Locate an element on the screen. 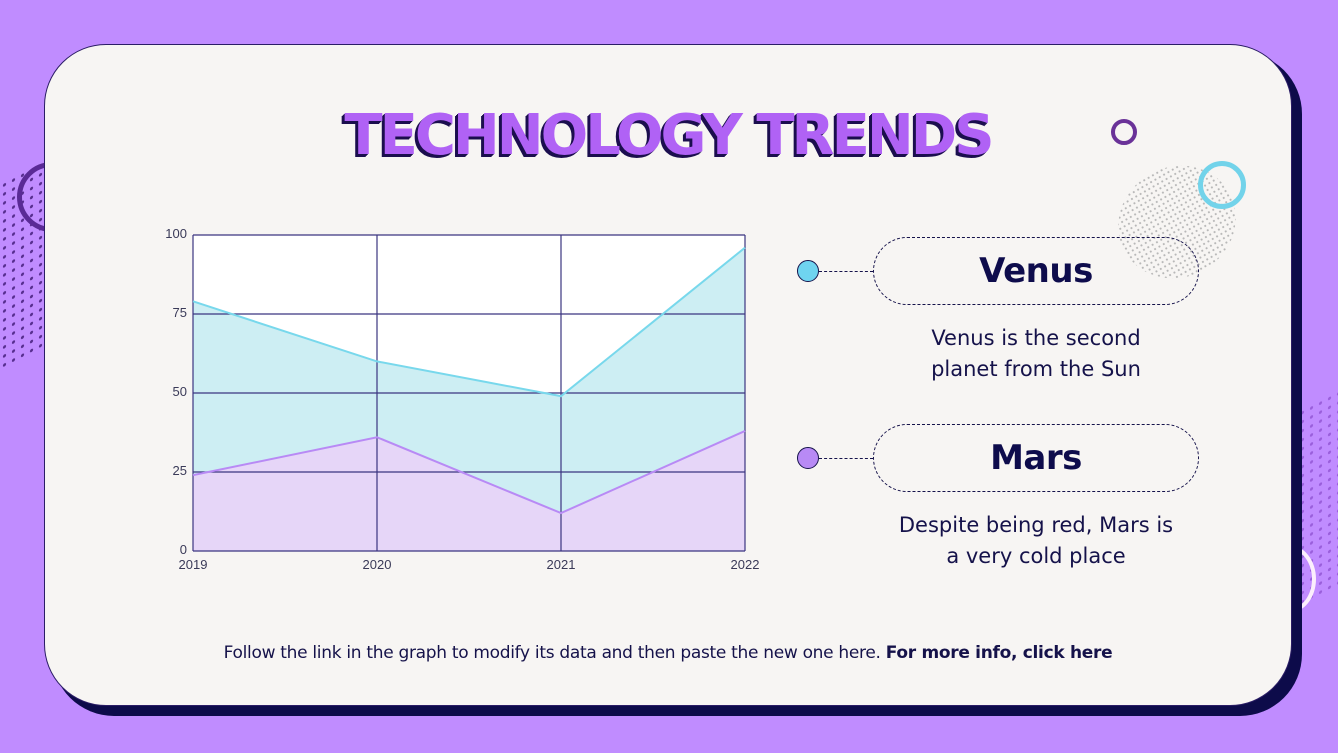  x-axis-tick: 2019 is located at coordinates (193, 564).